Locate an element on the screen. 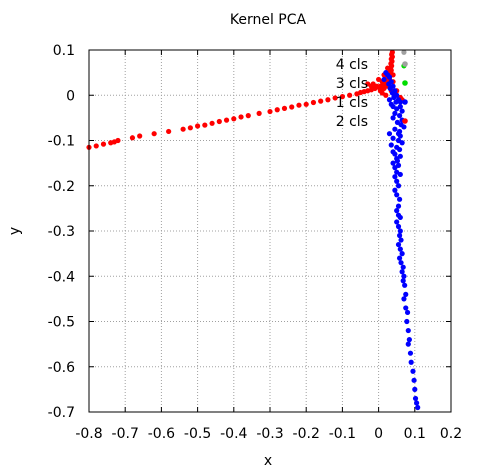 The height and width of the screenshot is (474, 477). y-tick-label: 0.1 is located at coordinates (64, 51).